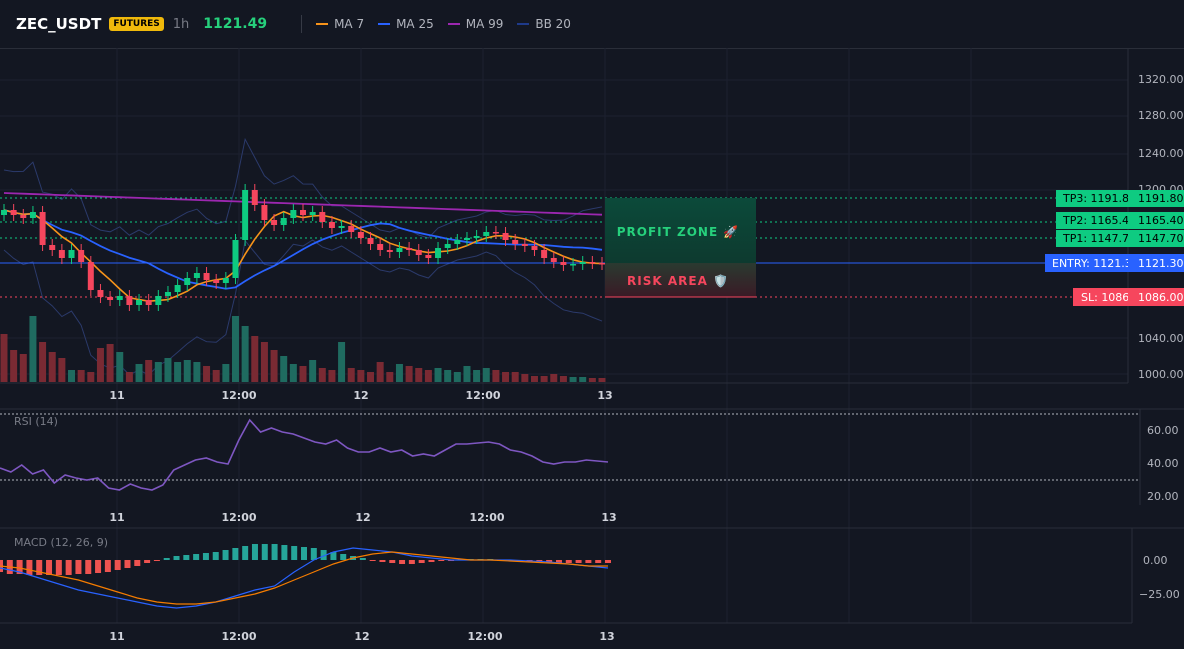 Image resolution: width=1184 pixels, height=649 pixels. I want to click on rsi-title: RSI (14), so click(36, 421).